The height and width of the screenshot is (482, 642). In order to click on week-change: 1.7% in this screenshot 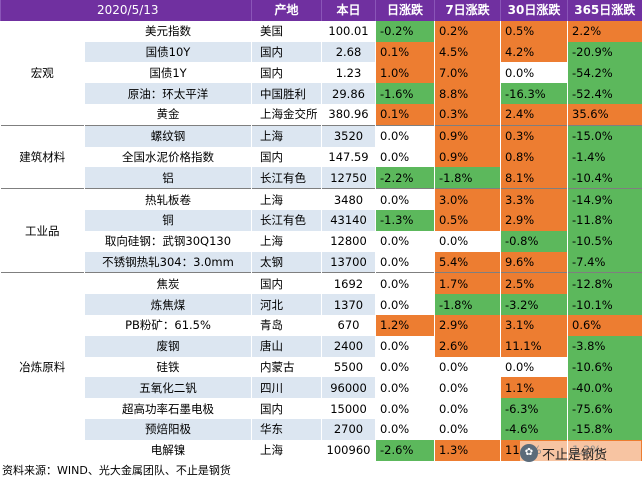, I will do `click(467, 283)`.